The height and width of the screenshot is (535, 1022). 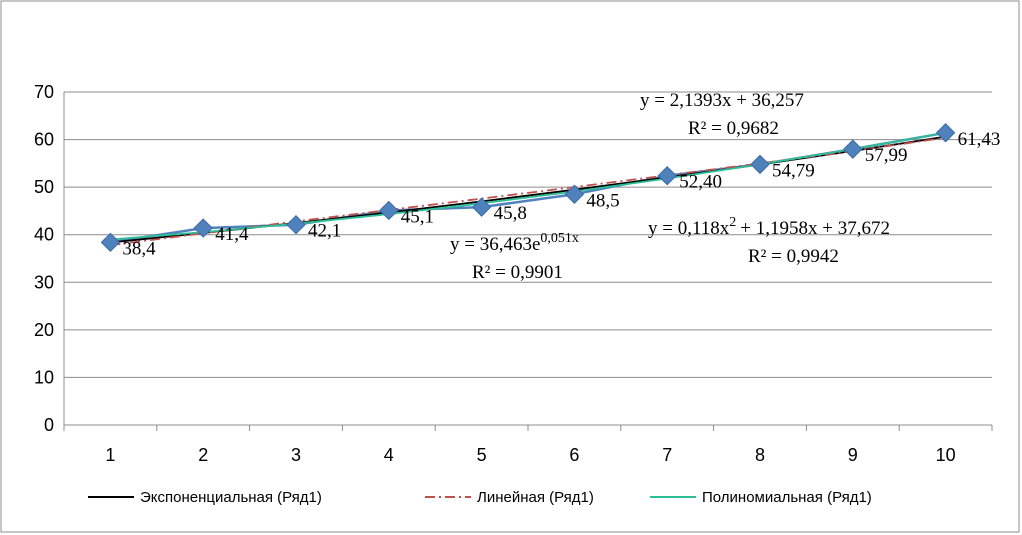 What do you see at coordinates (44, 282) in the screenshot?
I see `y-tick-label: 30` at bounding box center [44, 282].